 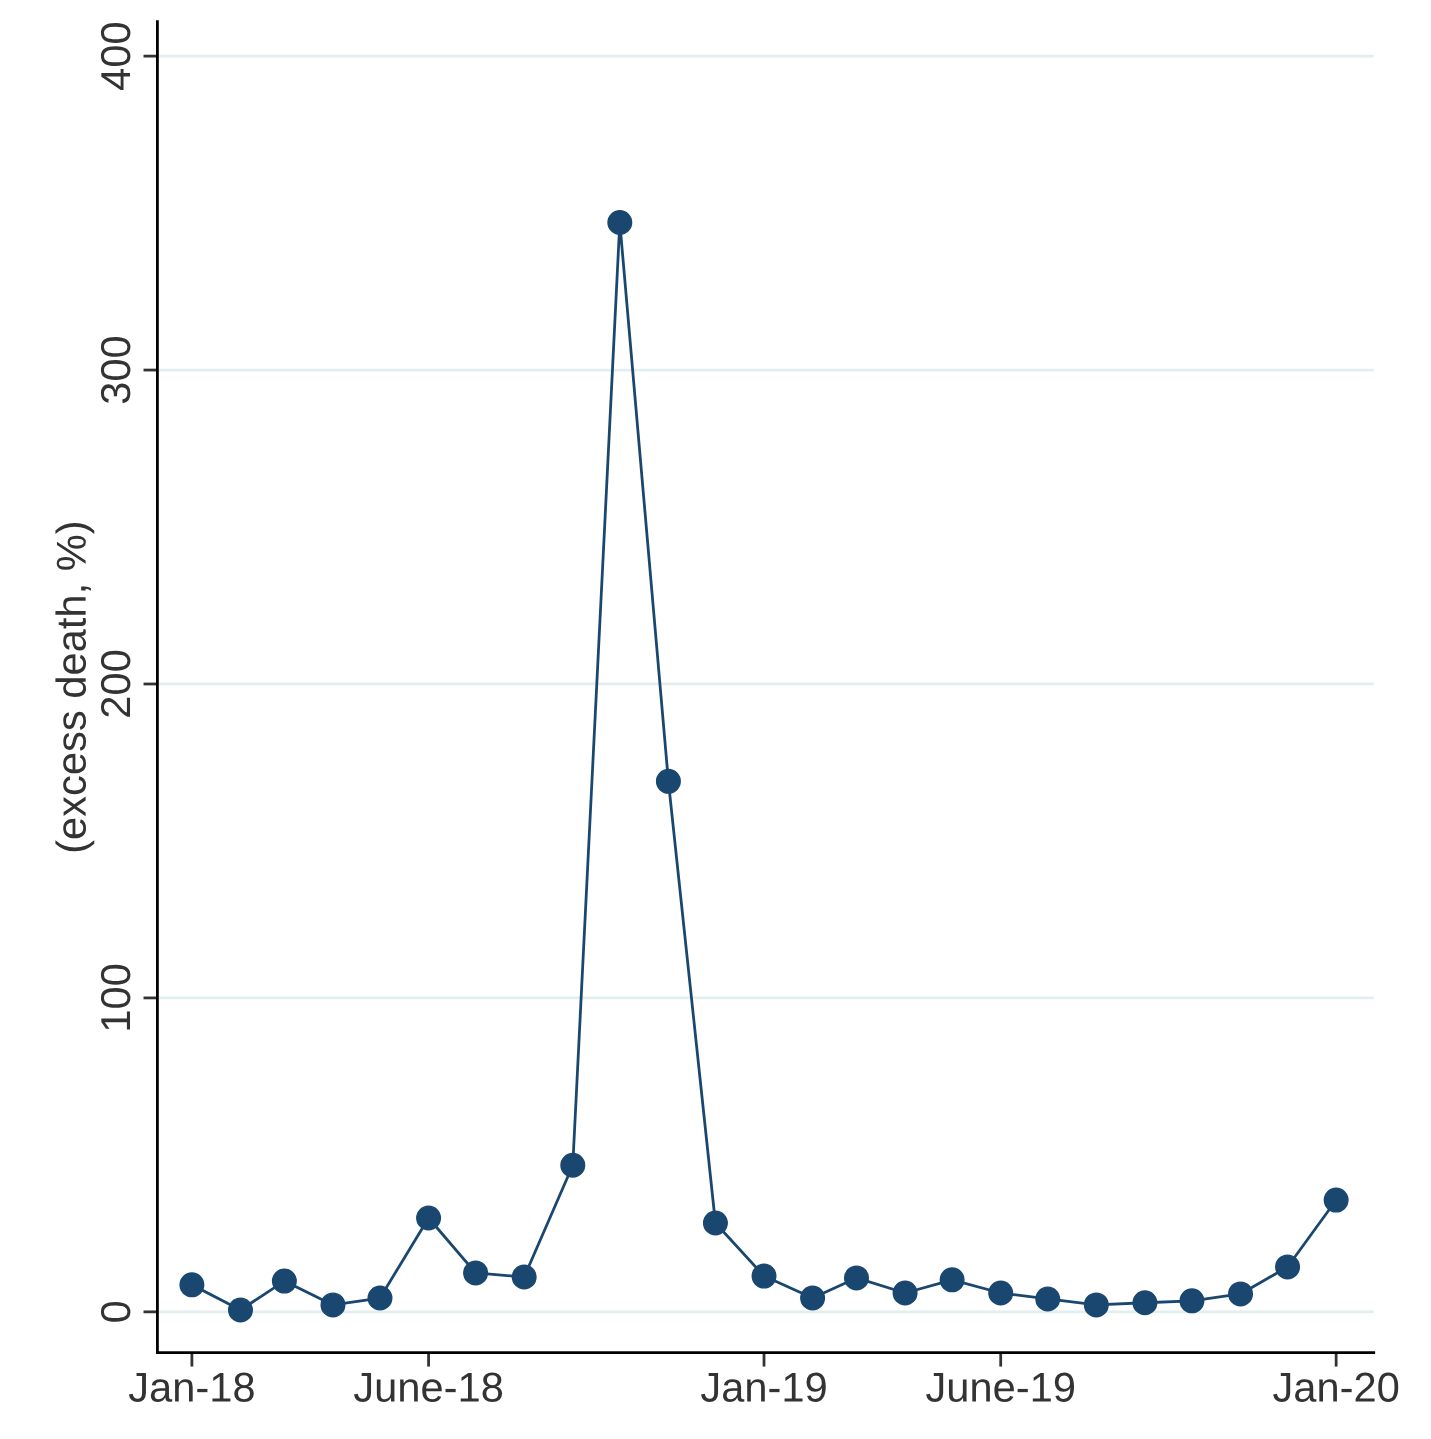 What do you see at coordinates (75, 687) in the screenshot?
I see `y-axis-title: (excess death, %)` at bounding box center [75, 687].